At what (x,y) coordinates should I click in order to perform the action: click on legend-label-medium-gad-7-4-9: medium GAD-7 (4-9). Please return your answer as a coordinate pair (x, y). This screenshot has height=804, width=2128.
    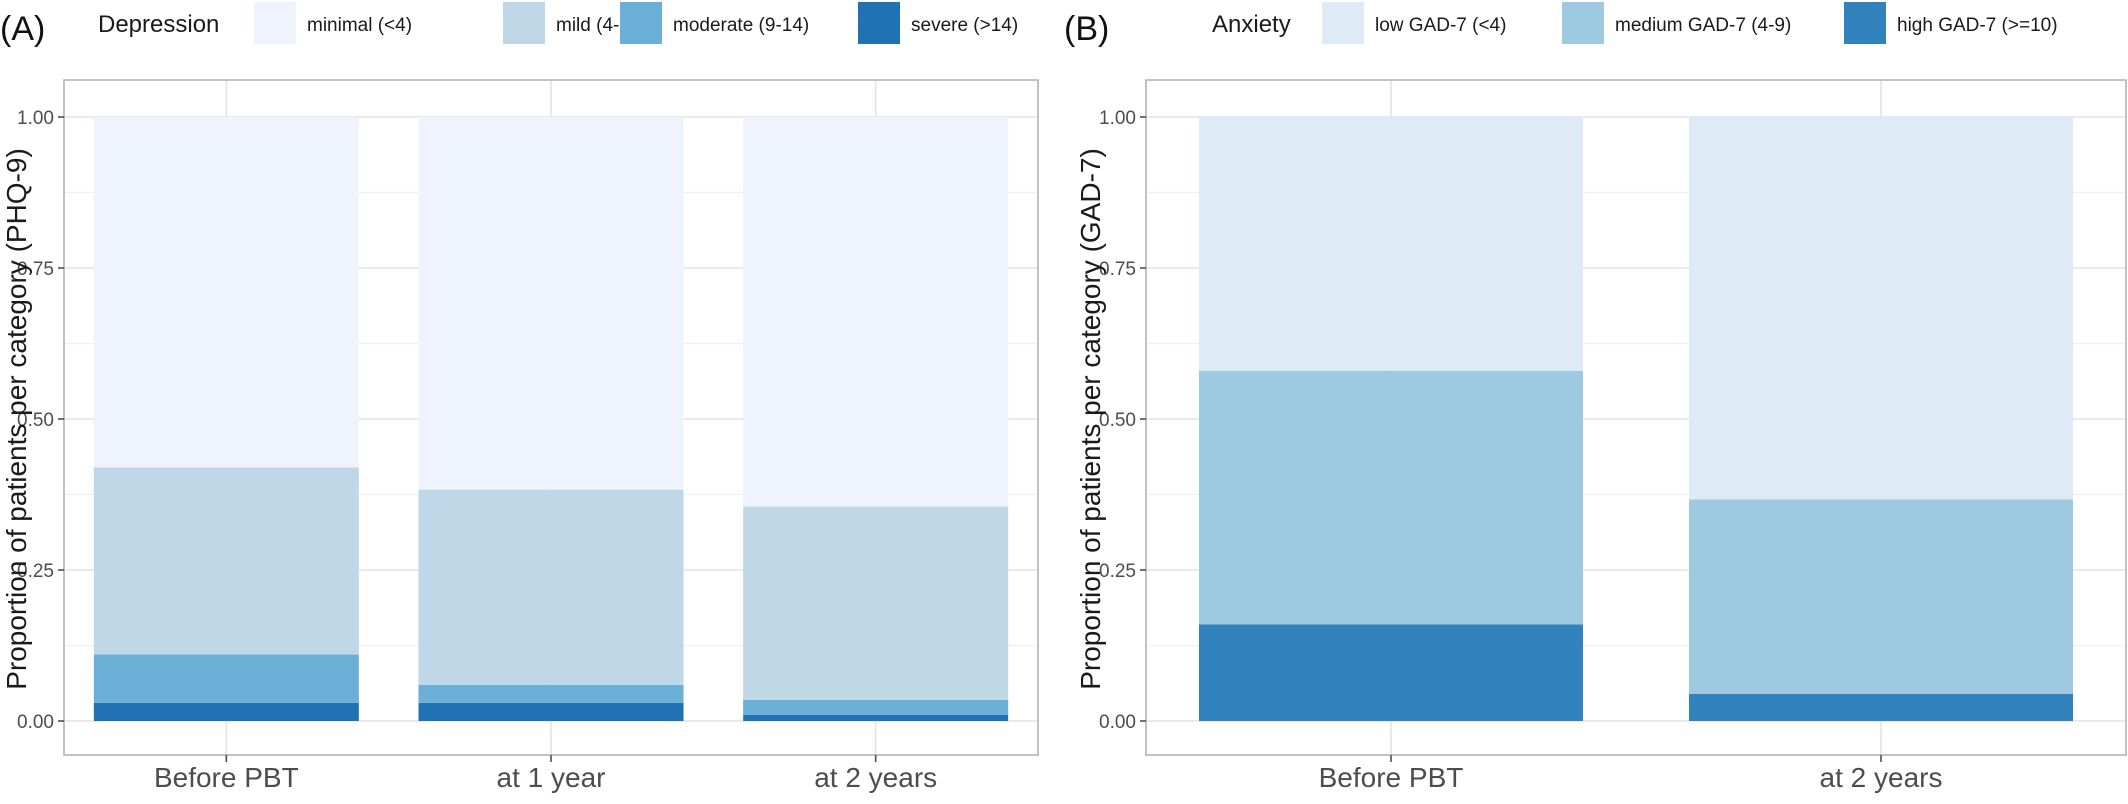
    Looking at the image, I should click on (1703, 25).